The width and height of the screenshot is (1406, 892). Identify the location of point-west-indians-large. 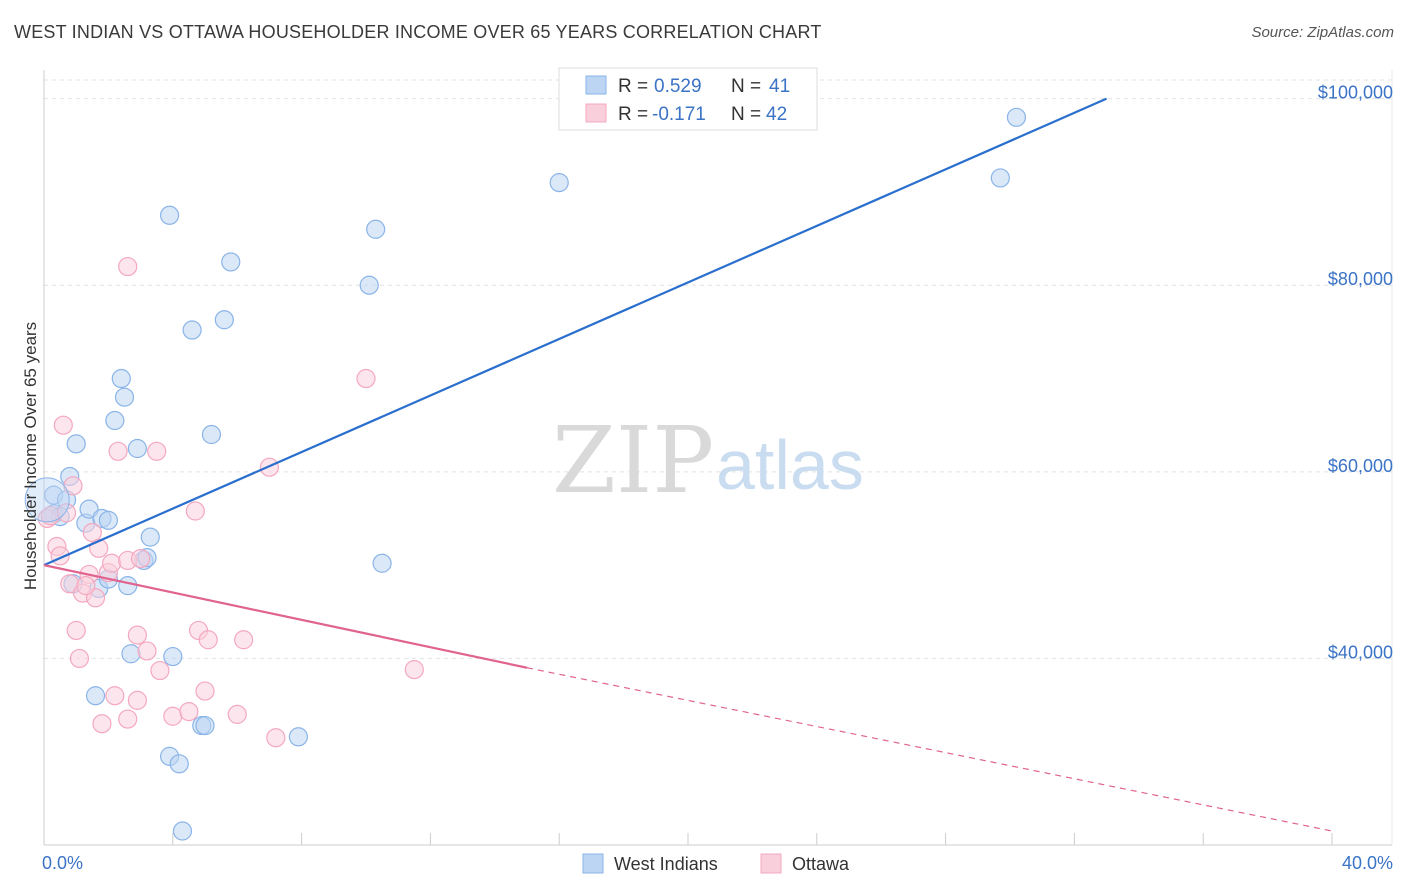
(47, 500).